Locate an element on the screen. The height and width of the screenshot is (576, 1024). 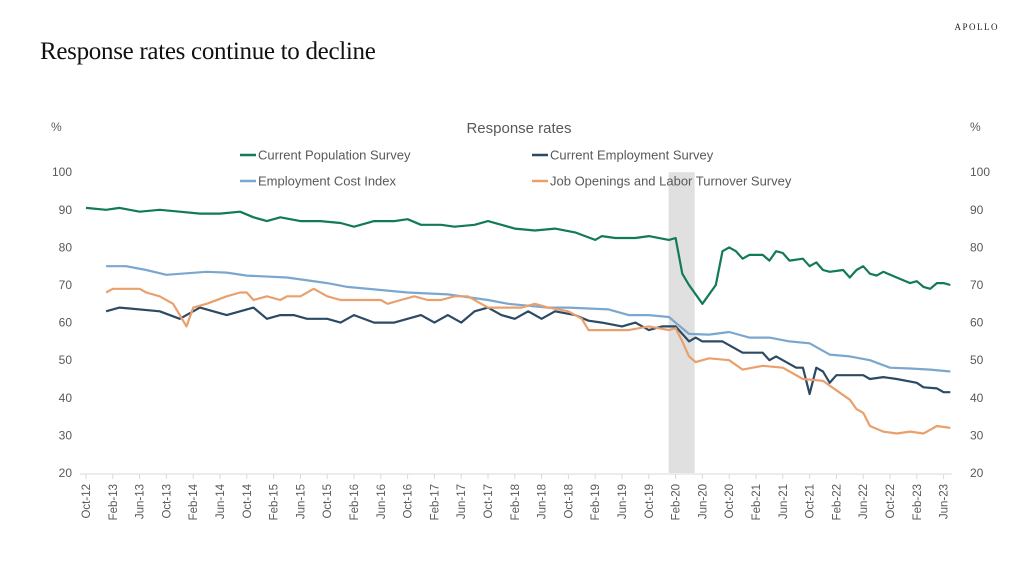
x-tick-label: Jun-14 is located at coordinates (221, 501).